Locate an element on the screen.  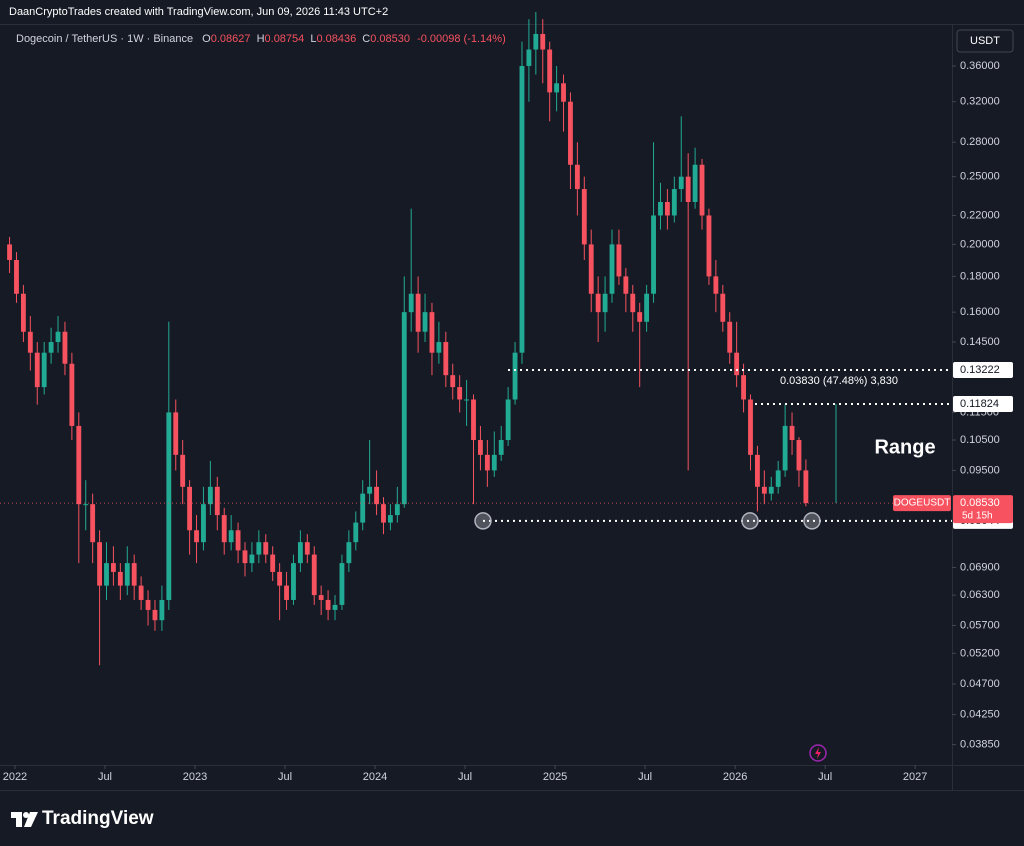
y-tick-label: 0.28000 is located at coordinates (980, 142).